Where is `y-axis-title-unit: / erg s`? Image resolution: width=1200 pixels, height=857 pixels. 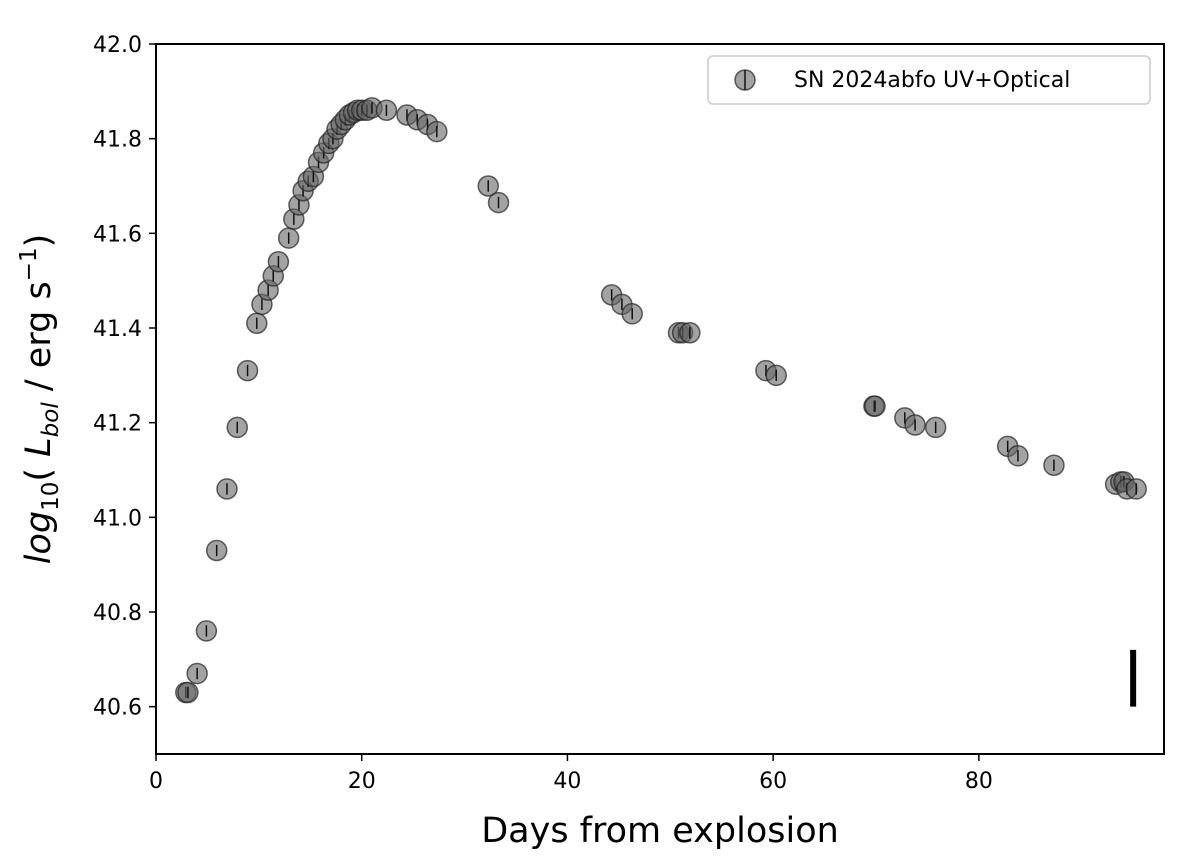
y-axis-title-unit: / erg s is located at coordinates (39, 341).